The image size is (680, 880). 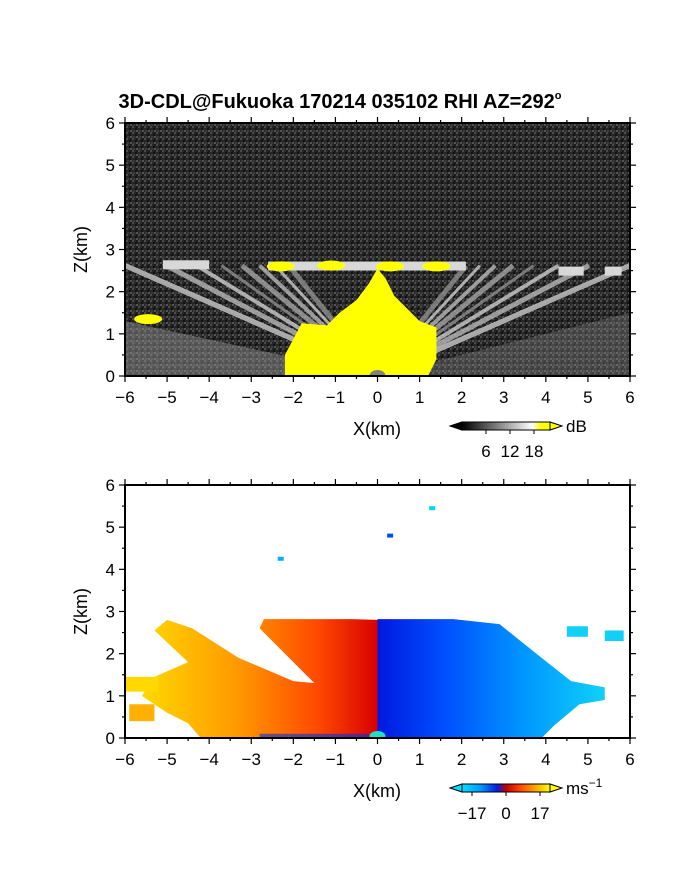 I want to click on top-y-tick-label: 5, so click(x=110, y=165).